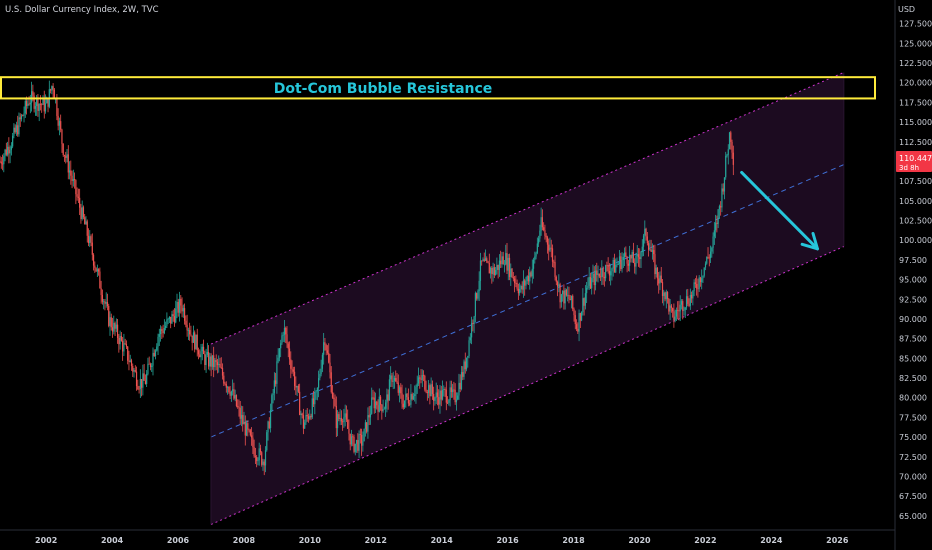 The image size is (932, 550). What do you see at coordinates (915, 181) in the screenshot?
I see `y-tick-label: 107.500` at bounding box center [915, 181].